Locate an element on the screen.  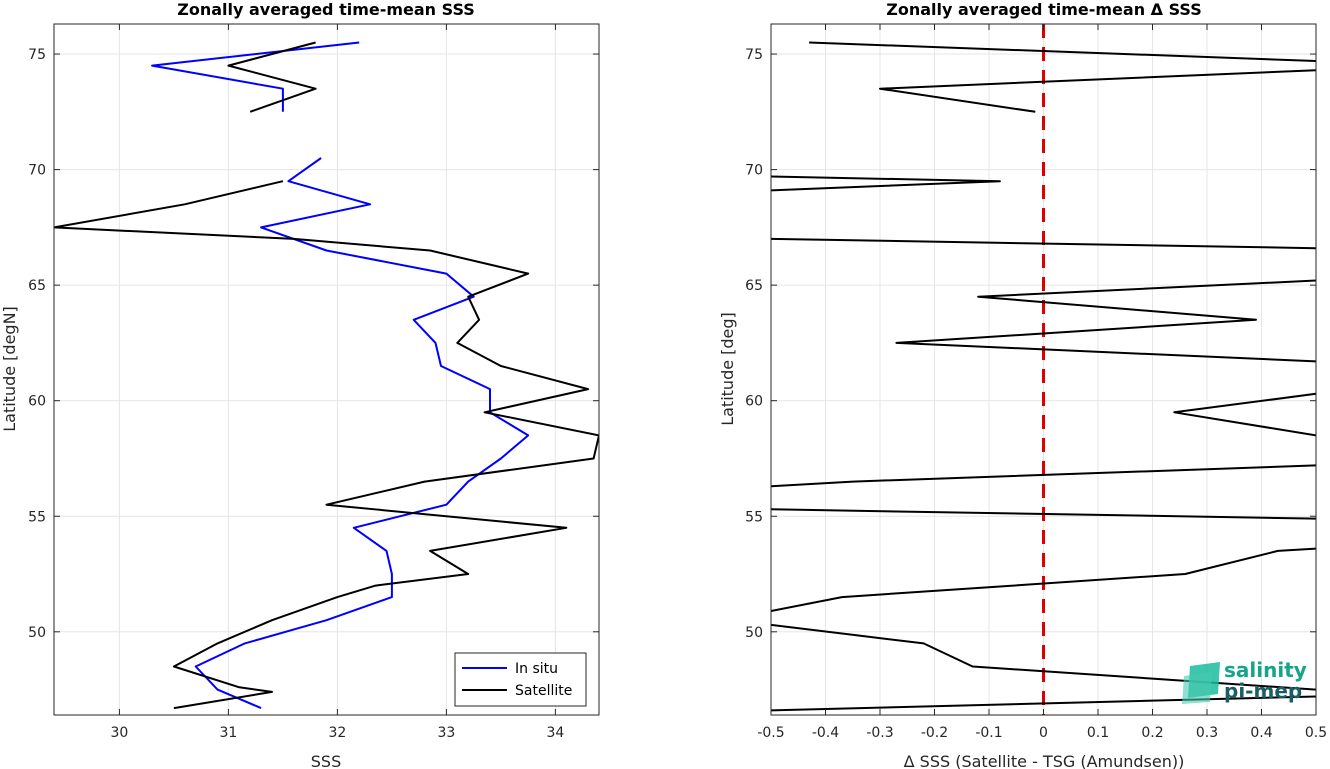
x-tick-label: -0.1 is located at coordinates (988, 733).